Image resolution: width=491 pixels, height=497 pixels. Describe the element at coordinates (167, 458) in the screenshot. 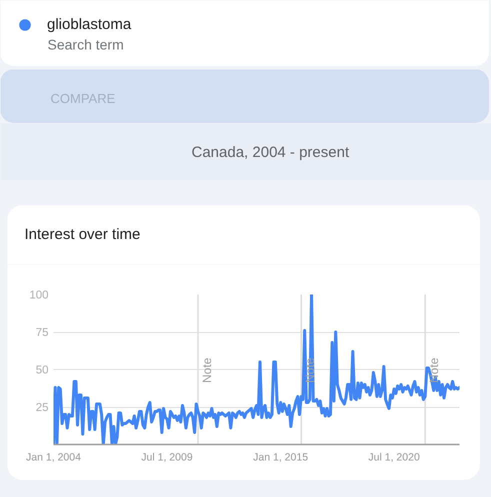

I see `x-tick-label: Jul 1, 2009` at that location.